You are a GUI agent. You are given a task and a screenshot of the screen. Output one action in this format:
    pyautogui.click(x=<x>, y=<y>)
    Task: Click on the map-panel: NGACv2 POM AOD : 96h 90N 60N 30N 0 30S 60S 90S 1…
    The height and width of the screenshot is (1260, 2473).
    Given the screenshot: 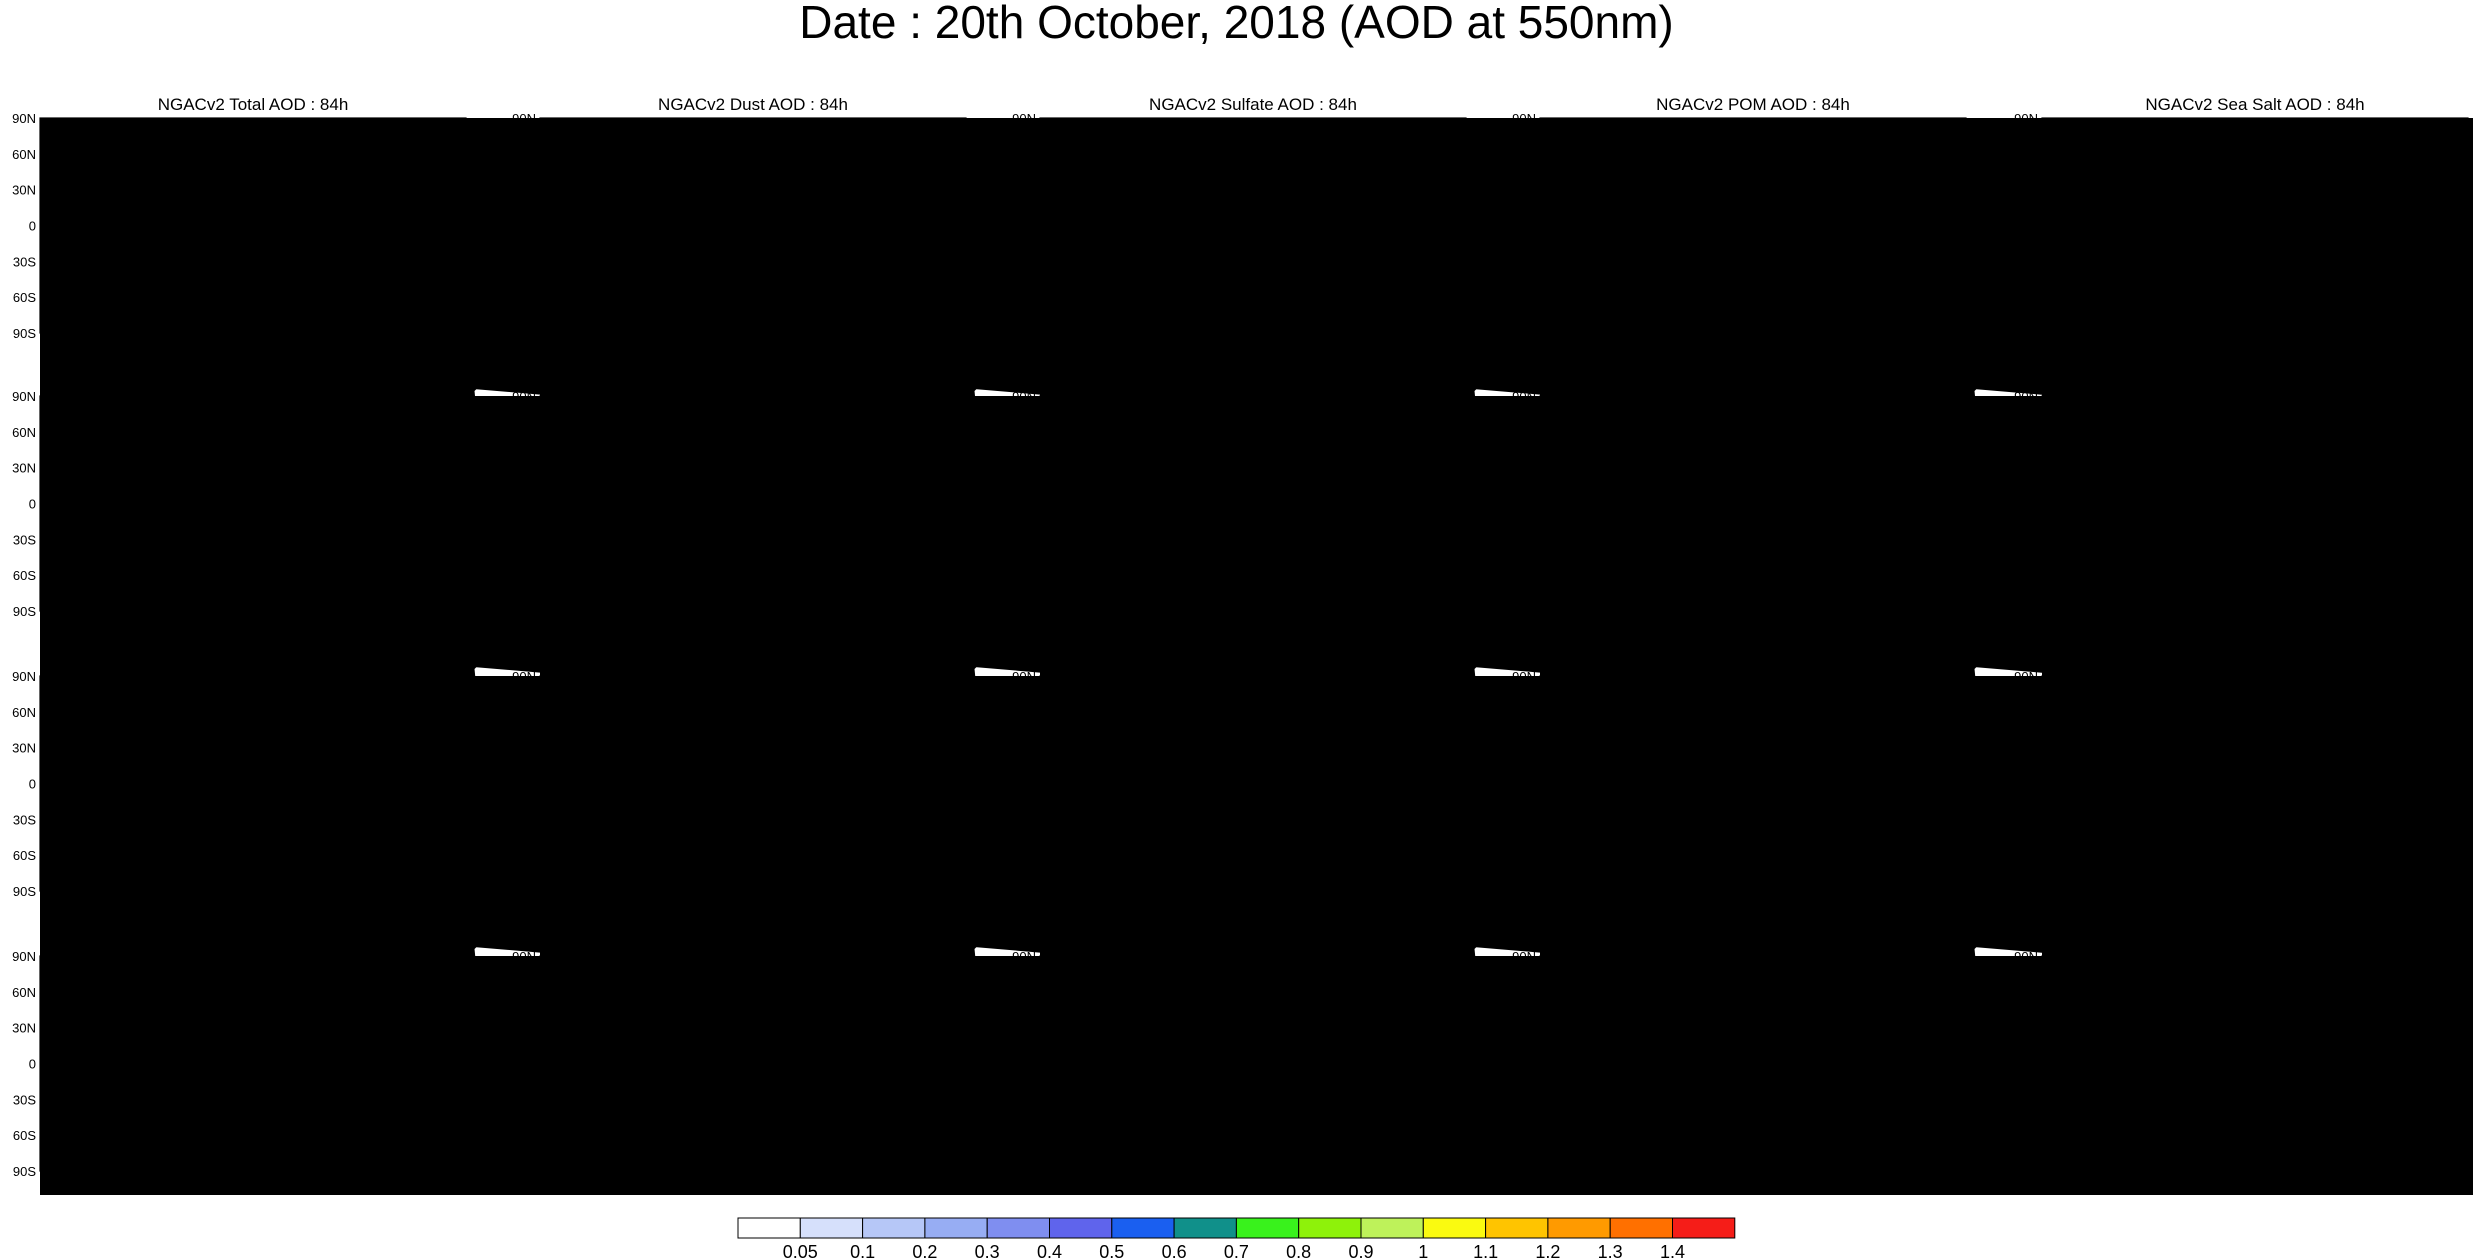 What is the action you would take?
    pyautogui.click(x=1739, y=504)
    